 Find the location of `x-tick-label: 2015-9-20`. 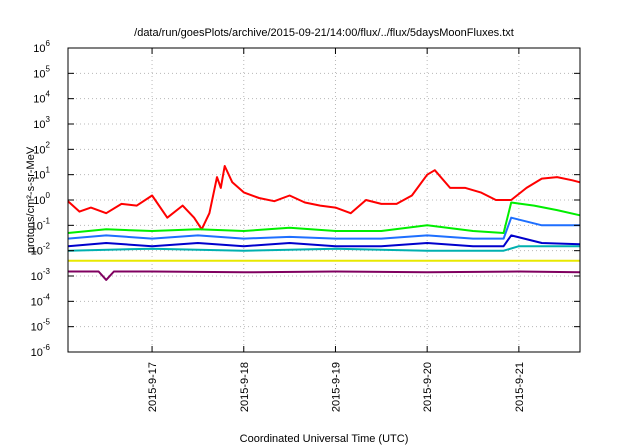

x-tick-label: 2015-9-20 is located at coordinates (428, 387).